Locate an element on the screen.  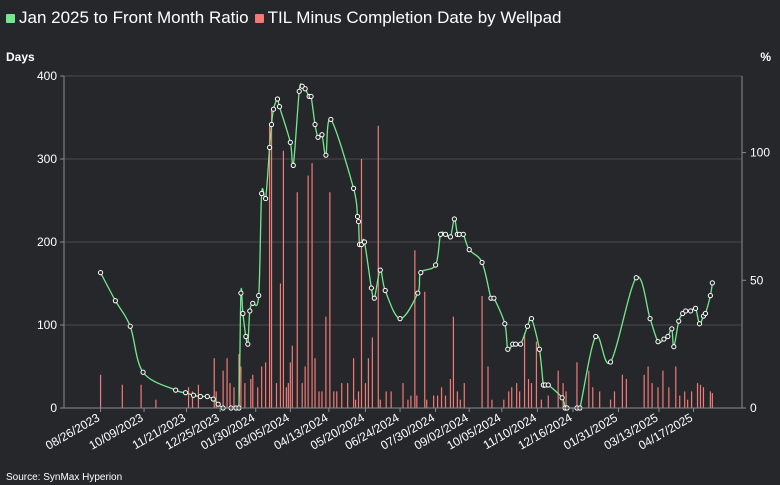
legend-item-ratio: Jan 2025 to Front Month Ratio is located at coordinates (127, 18).